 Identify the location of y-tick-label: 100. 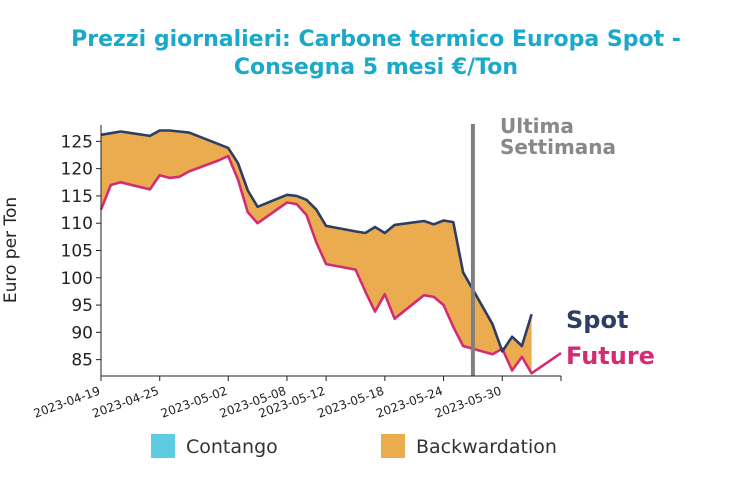
(77, 279).